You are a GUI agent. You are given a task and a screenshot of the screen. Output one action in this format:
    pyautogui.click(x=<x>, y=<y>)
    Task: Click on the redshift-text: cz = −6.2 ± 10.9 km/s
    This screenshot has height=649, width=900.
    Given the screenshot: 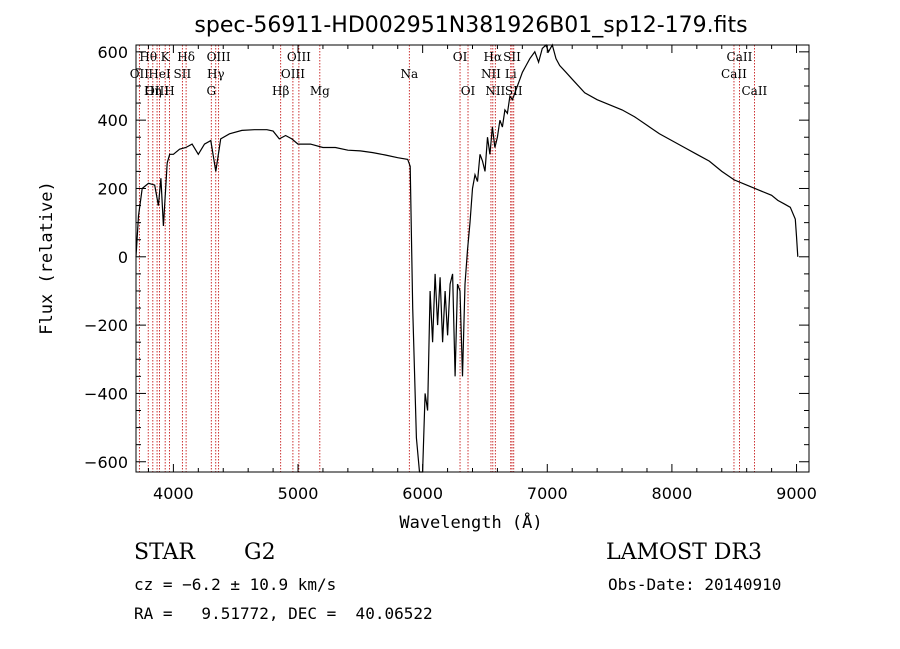 What is the action you would take?
    pyautogui.click(x=235, y=584)
    